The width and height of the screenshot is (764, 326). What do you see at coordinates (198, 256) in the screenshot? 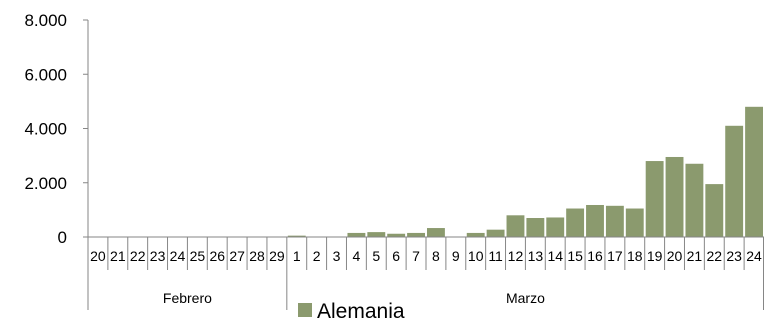
I see `x-tick-label: 25` at bounding box center [198, 256].